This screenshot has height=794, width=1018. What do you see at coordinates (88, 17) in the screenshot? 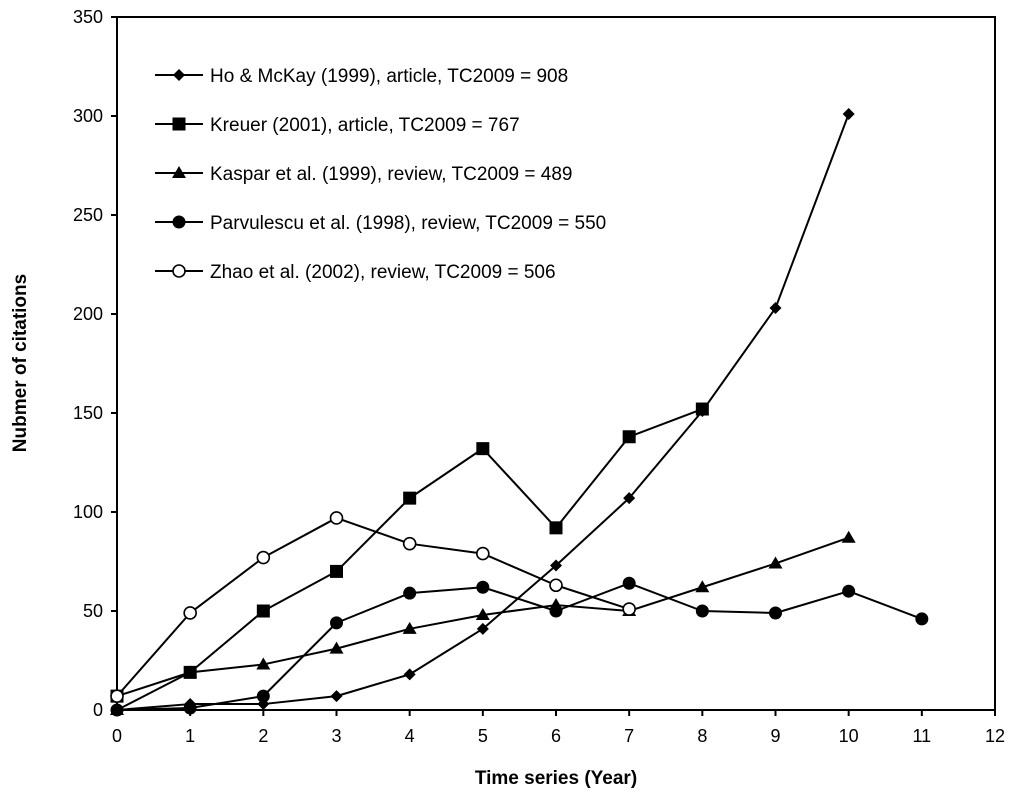
I see `y-tick-label: 350` at bounding box center [88, 17].